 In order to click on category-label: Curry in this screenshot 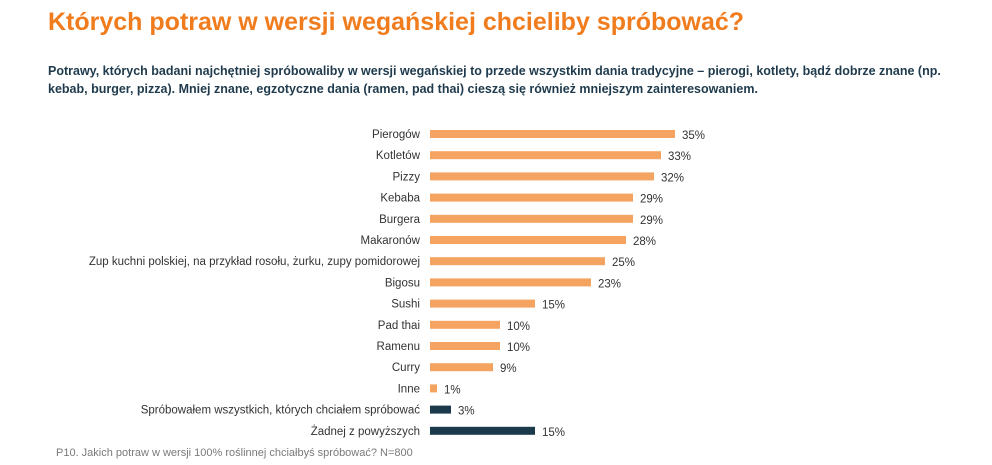, I will do `click(406, 368)`.